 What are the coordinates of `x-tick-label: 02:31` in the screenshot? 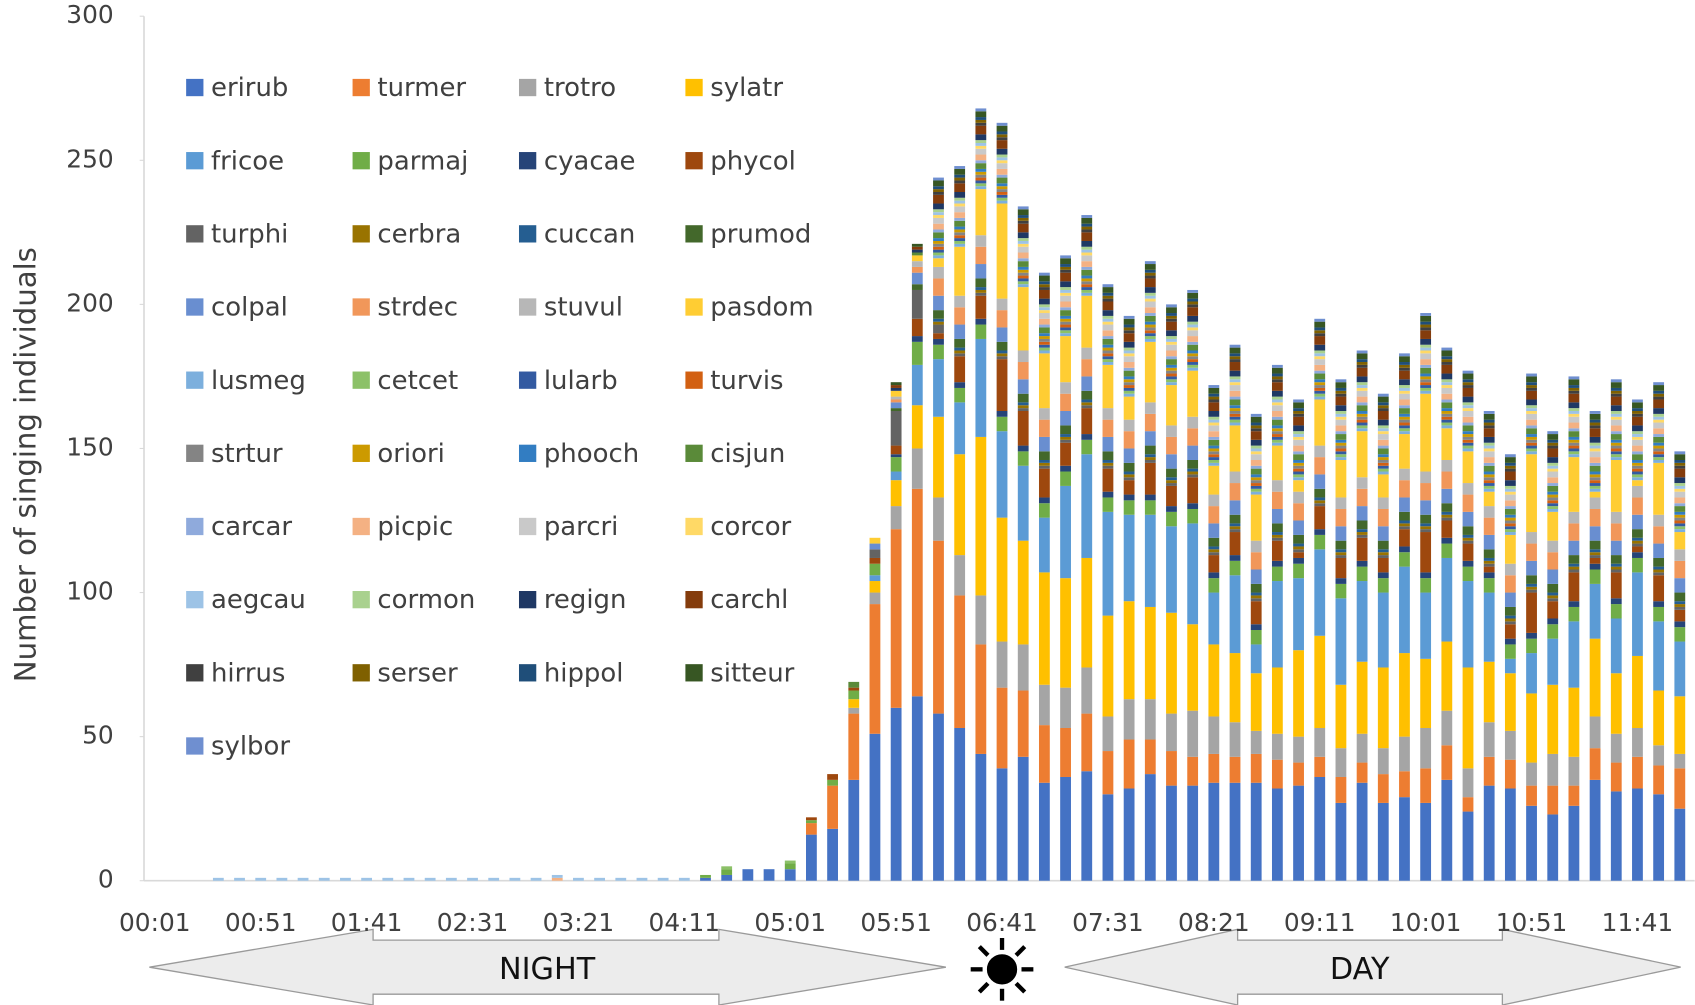 It's located at (473, 922).